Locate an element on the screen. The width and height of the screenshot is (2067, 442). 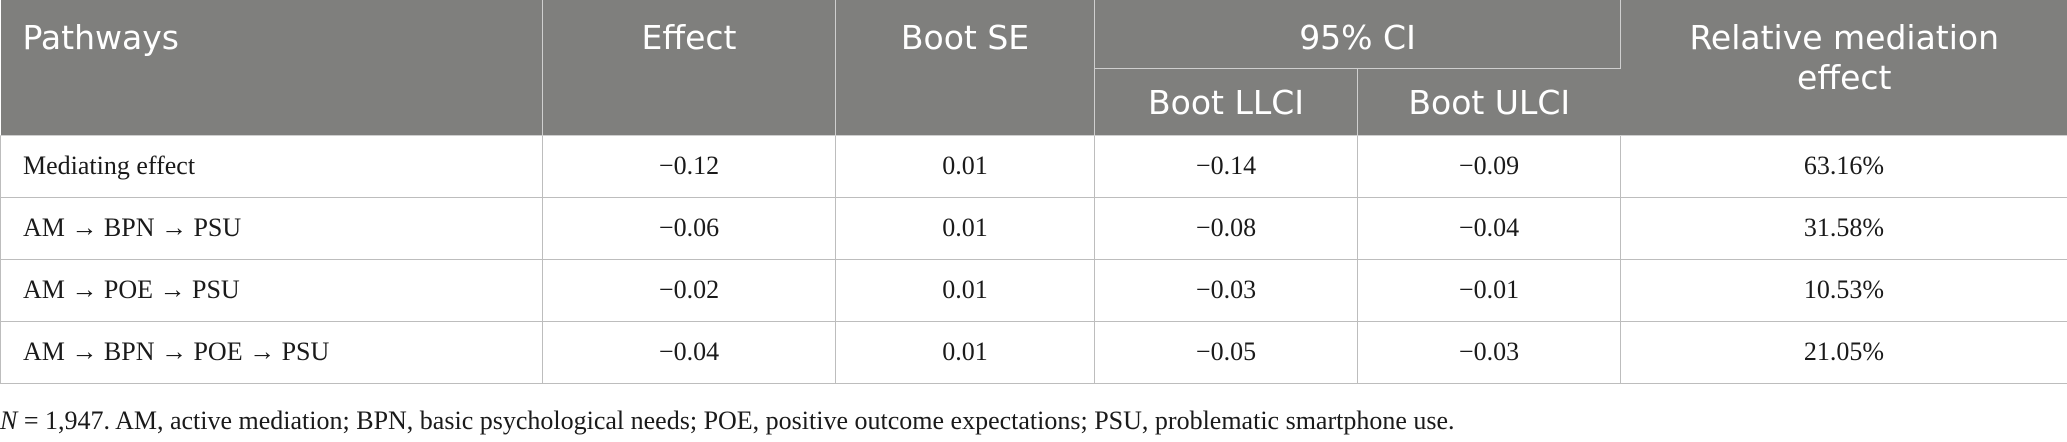
cell-llci: −0.03 is located at coordinates (1226, 290).